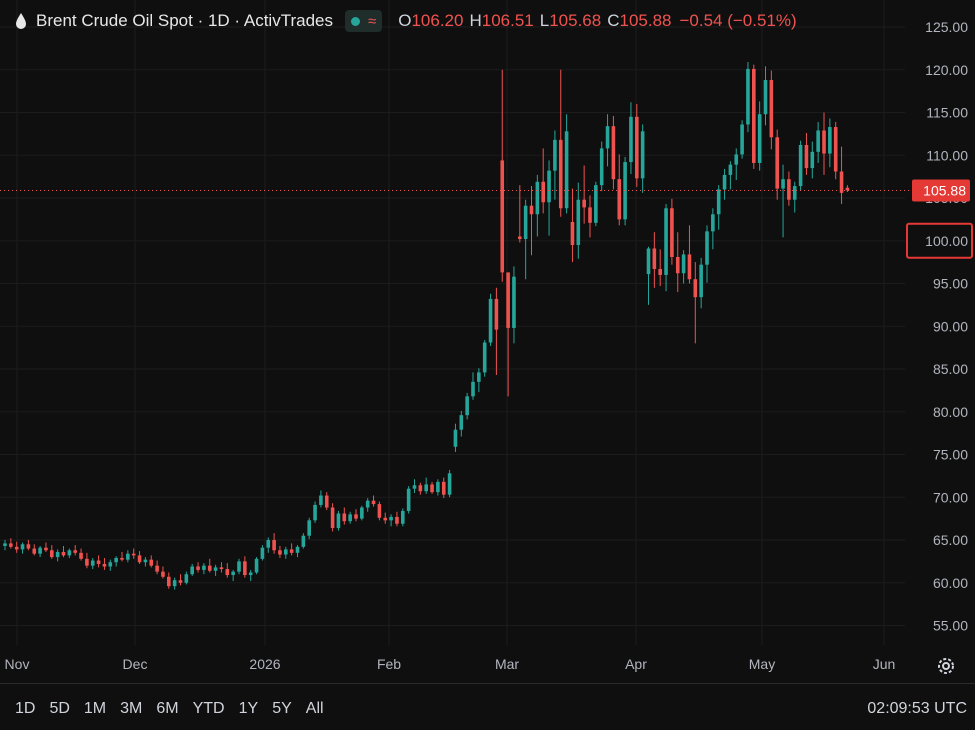 This screenshot has height=730, width=975. What do you see at coordinates (950, 455) in the screenshot?
I see `y-tick-label: 75.00` at bounding box center [950, 455].